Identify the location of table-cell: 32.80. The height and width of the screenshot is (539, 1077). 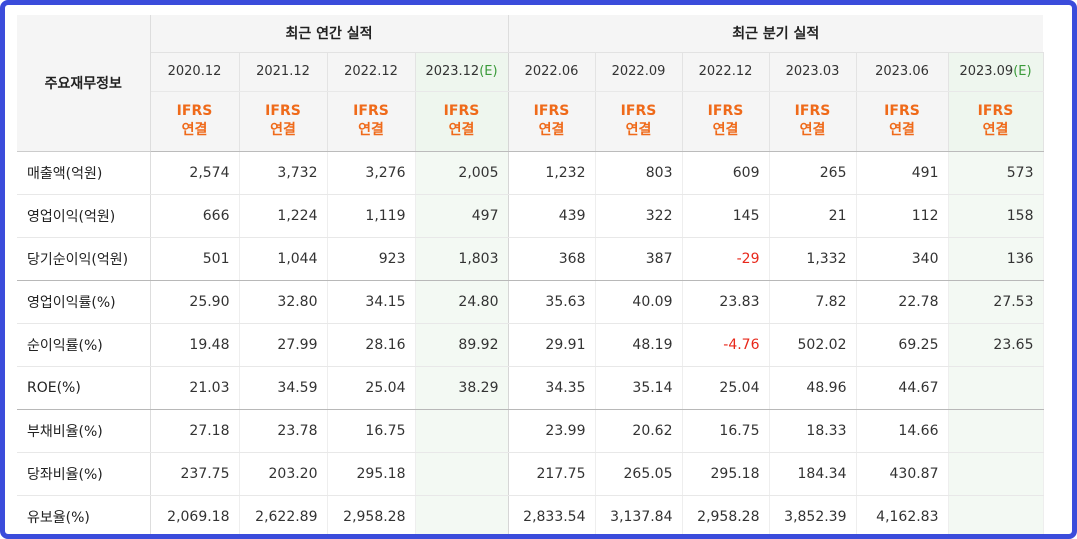
(283, 302).